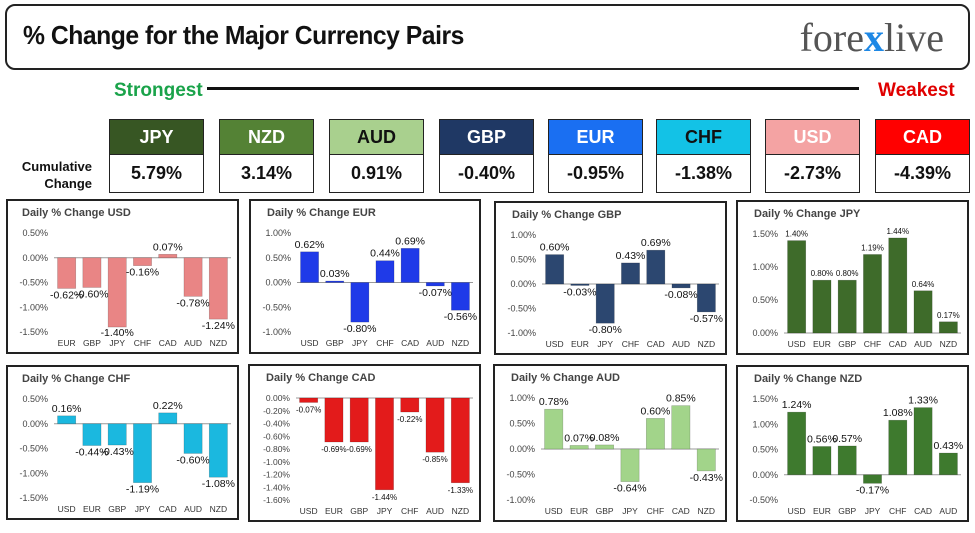 This screenshot has width=975, height=533. Describe the element at coordinates (333, 449) in the screenshot. I see `data-label: -0.69%` at that location.